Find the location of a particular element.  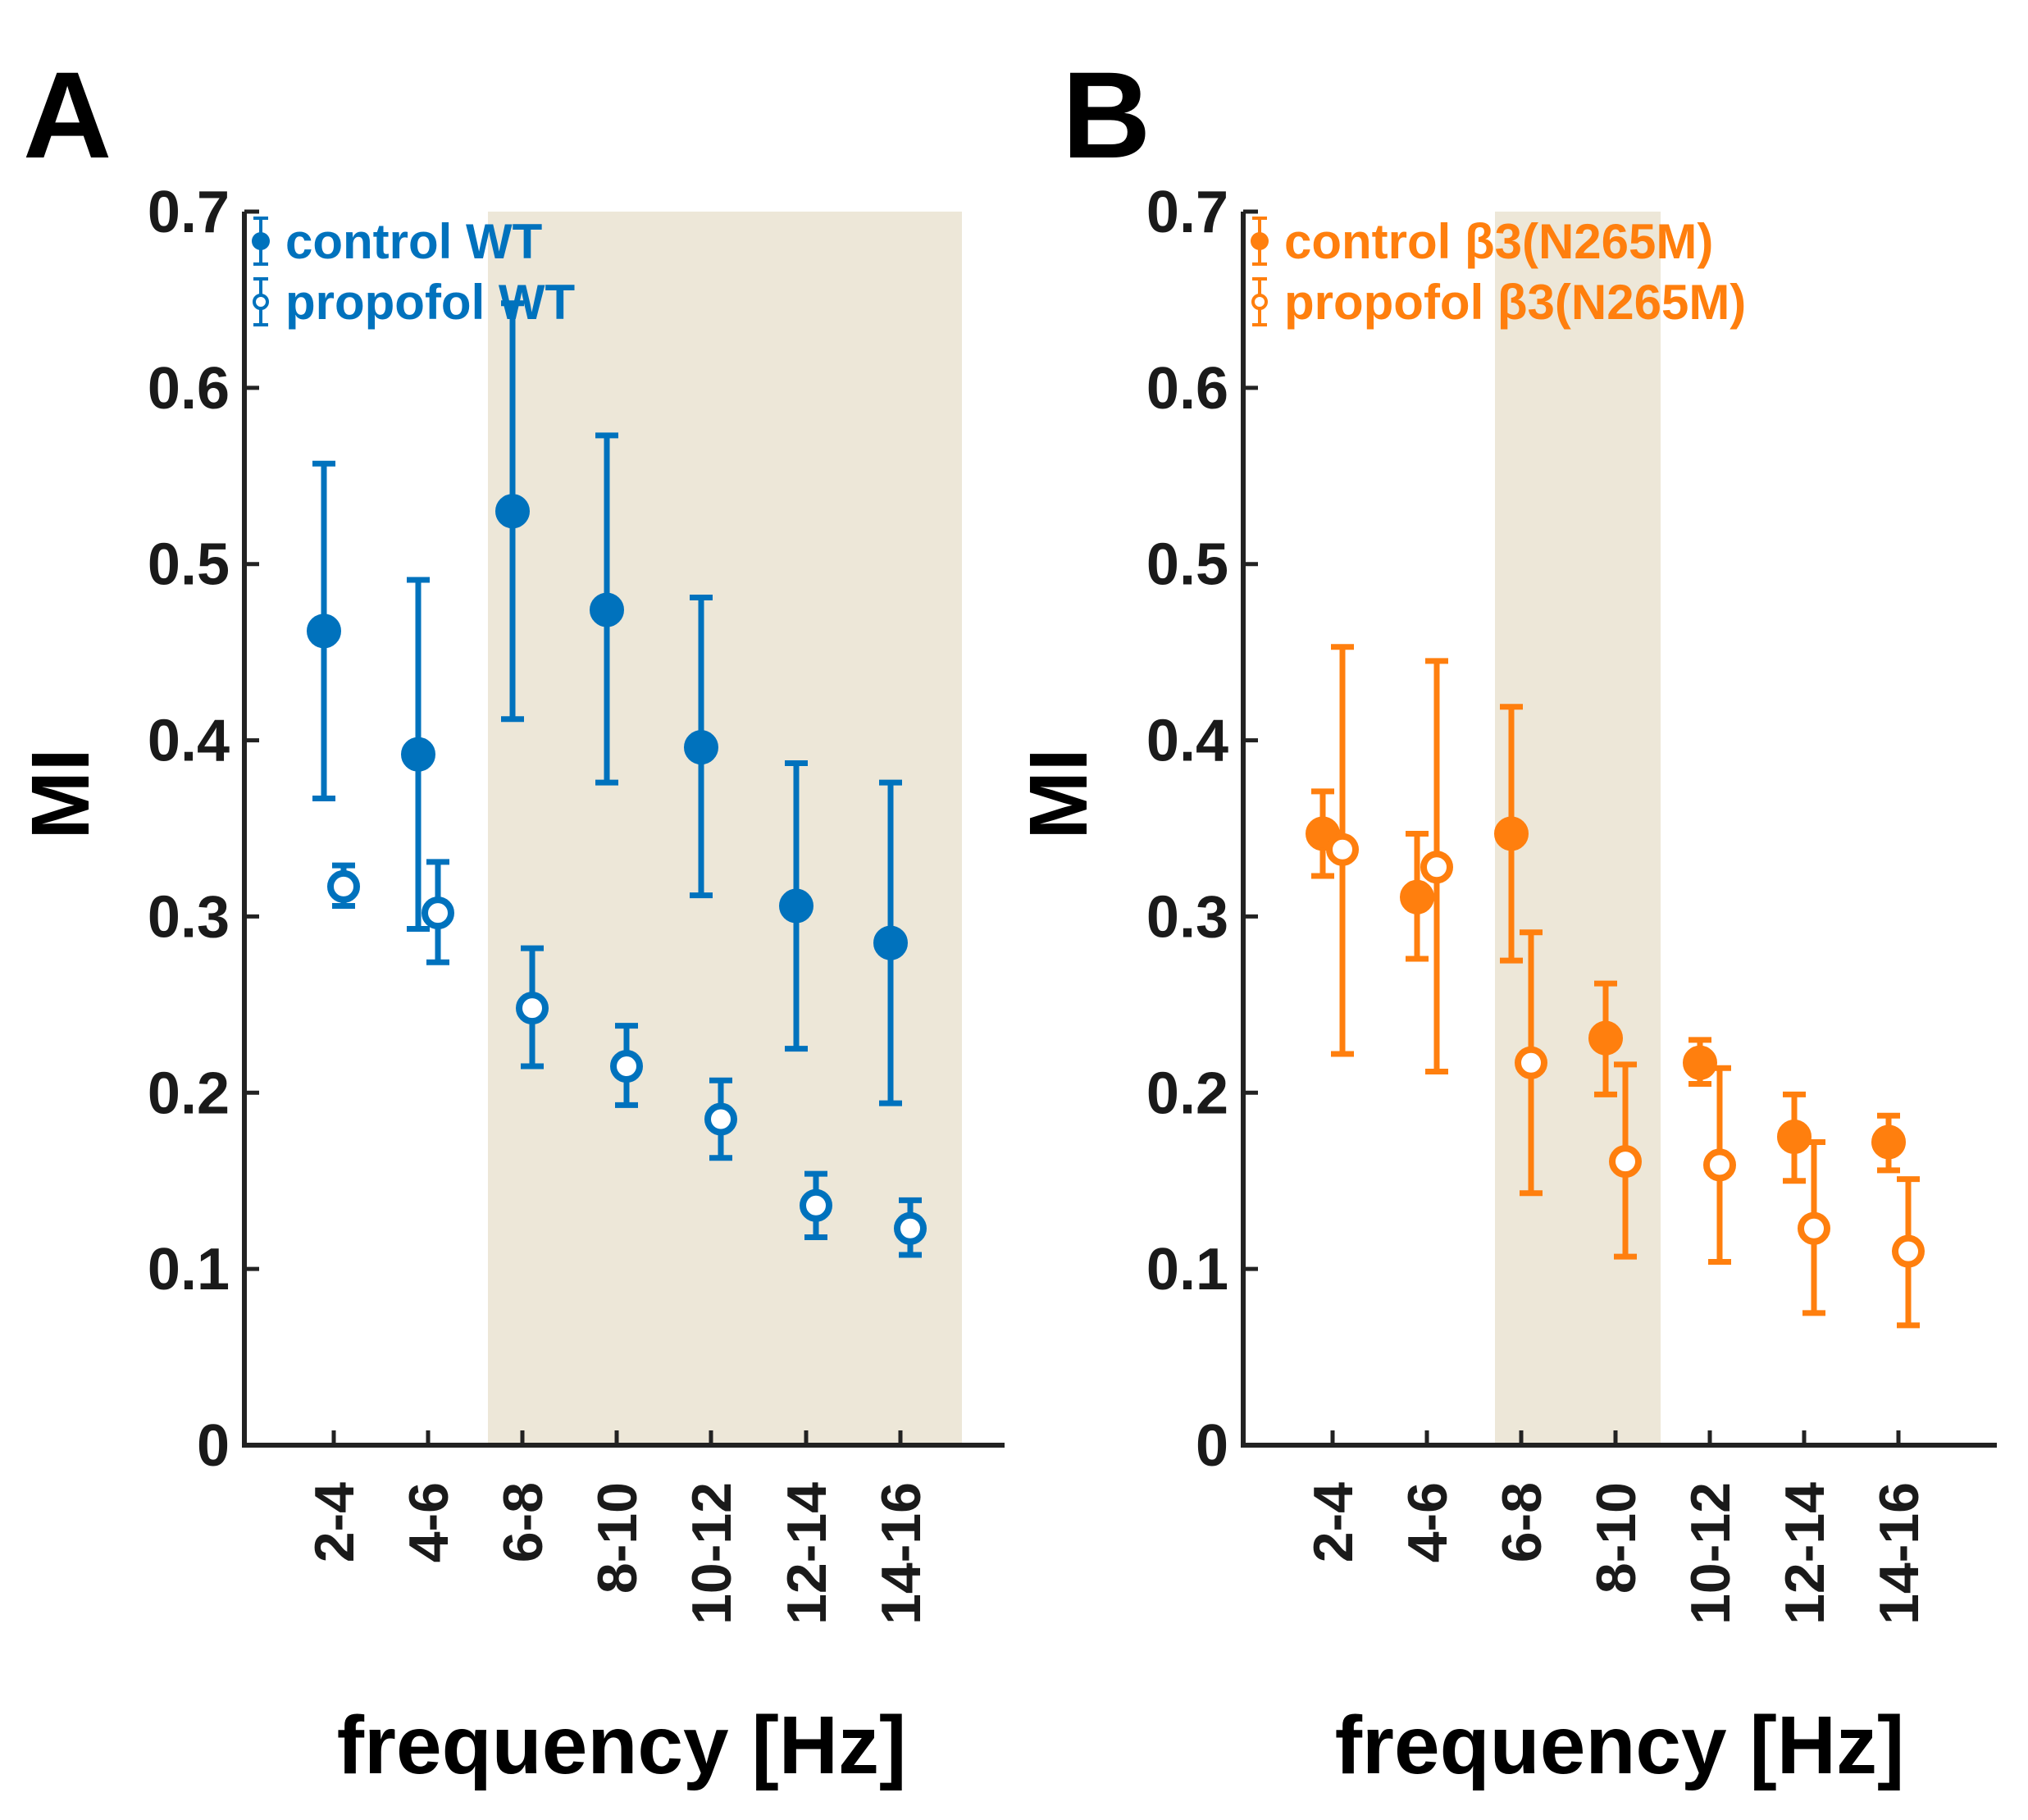

panel-b-y-tick-label: 0.6 is located at coordinates (1187, 389).